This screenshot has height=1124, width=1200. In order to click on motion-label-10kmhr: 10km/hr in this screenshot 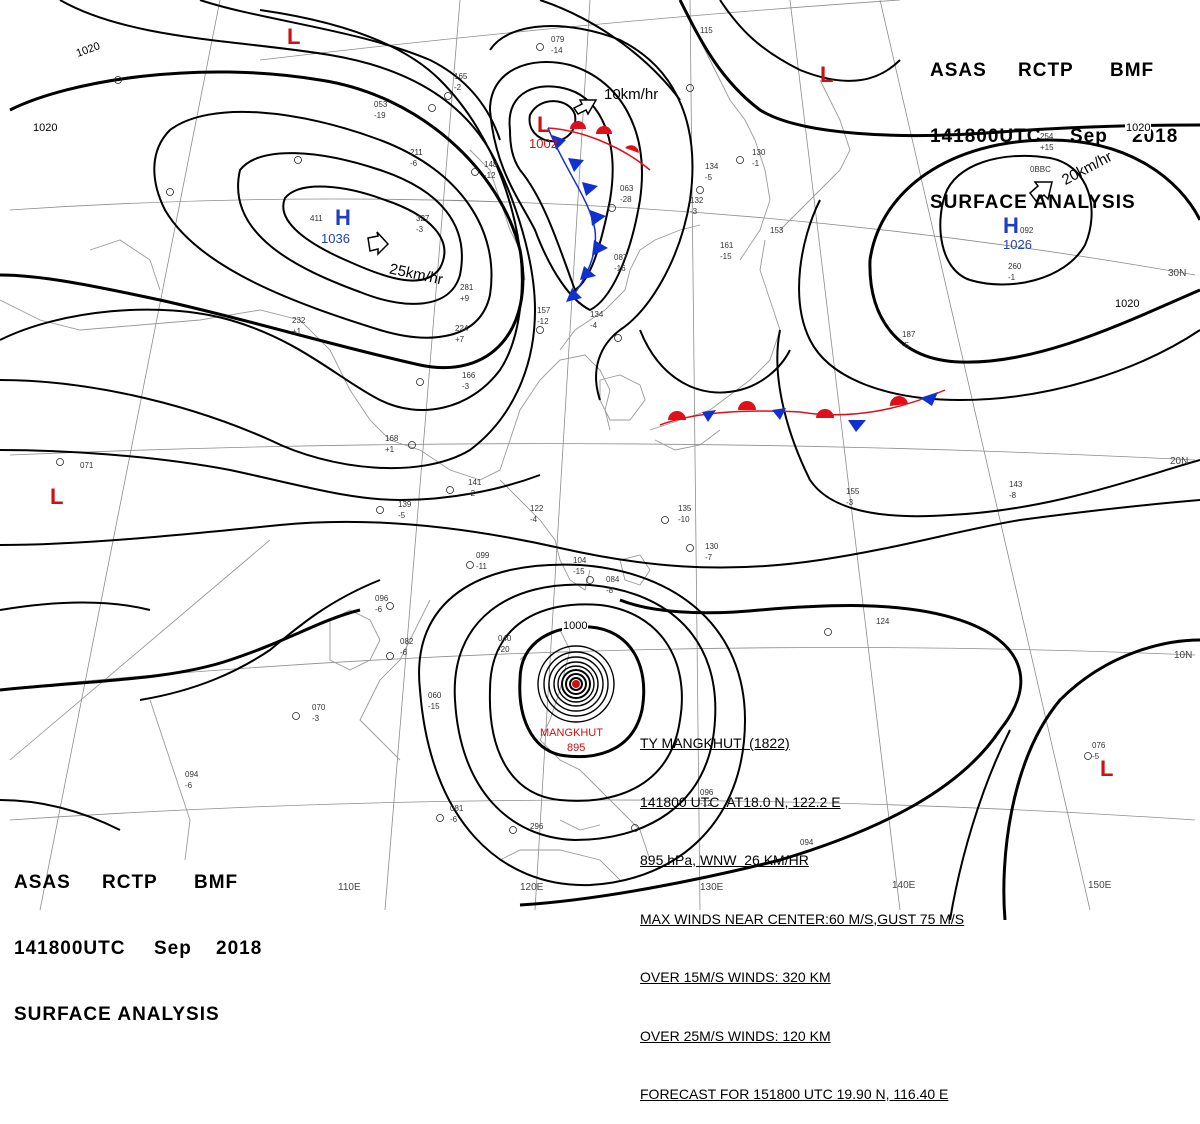, I will do `click(631, 94)`.